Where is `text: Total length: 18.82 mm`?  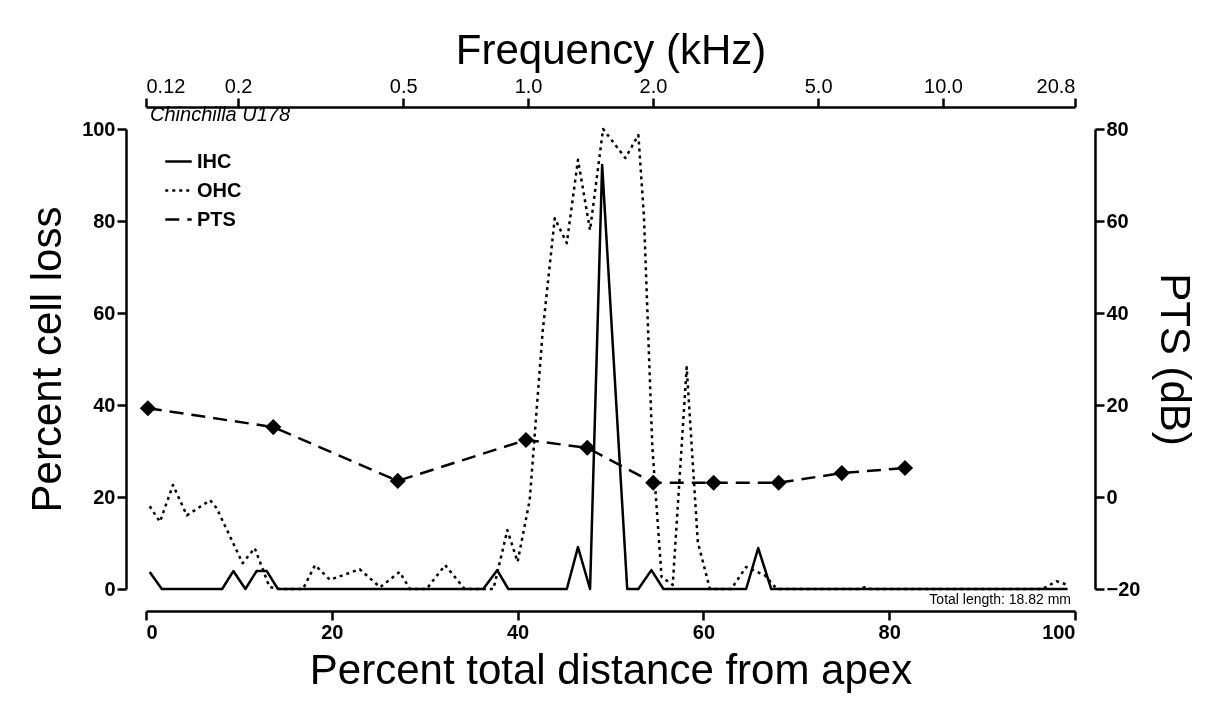
text: Total length: 18.82 mm is located at coordinates (1000, 599).